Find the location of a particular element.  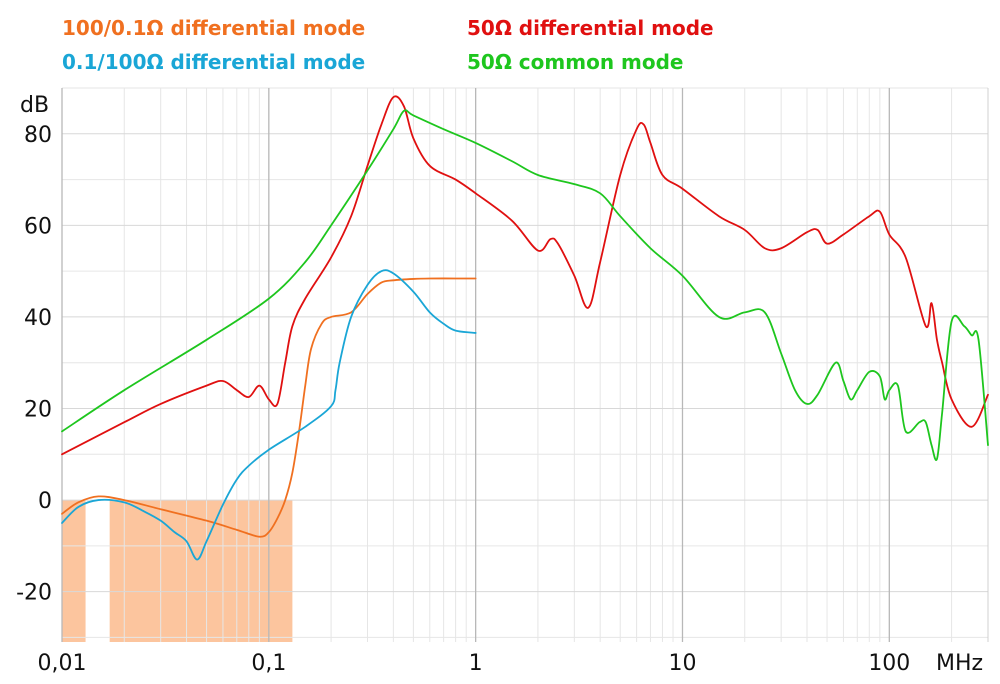

y-tick-label: 80 is located at coordinates (38, 135).